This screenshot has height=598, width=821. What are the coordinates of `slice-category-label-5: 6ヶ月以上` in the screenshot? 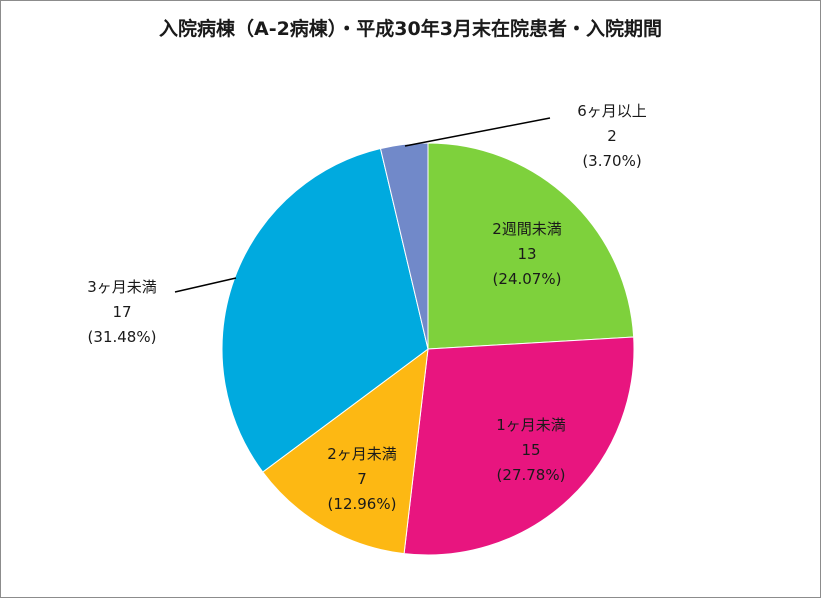 It's located at (612, 111).